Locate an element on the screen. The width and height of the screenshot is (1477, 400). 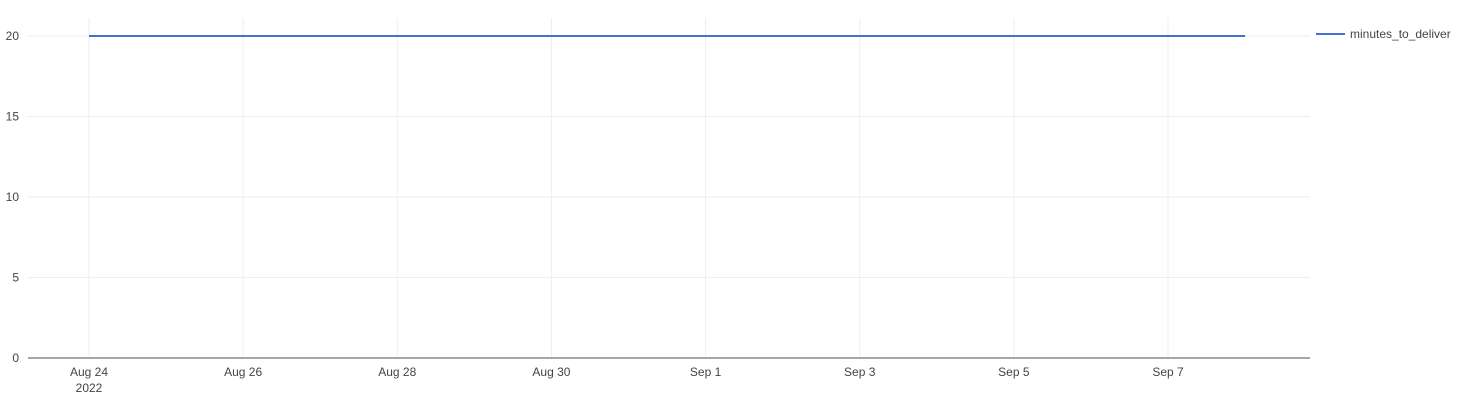
legend-label: minutes_to_deliver is located at coordinates (1400, 34).